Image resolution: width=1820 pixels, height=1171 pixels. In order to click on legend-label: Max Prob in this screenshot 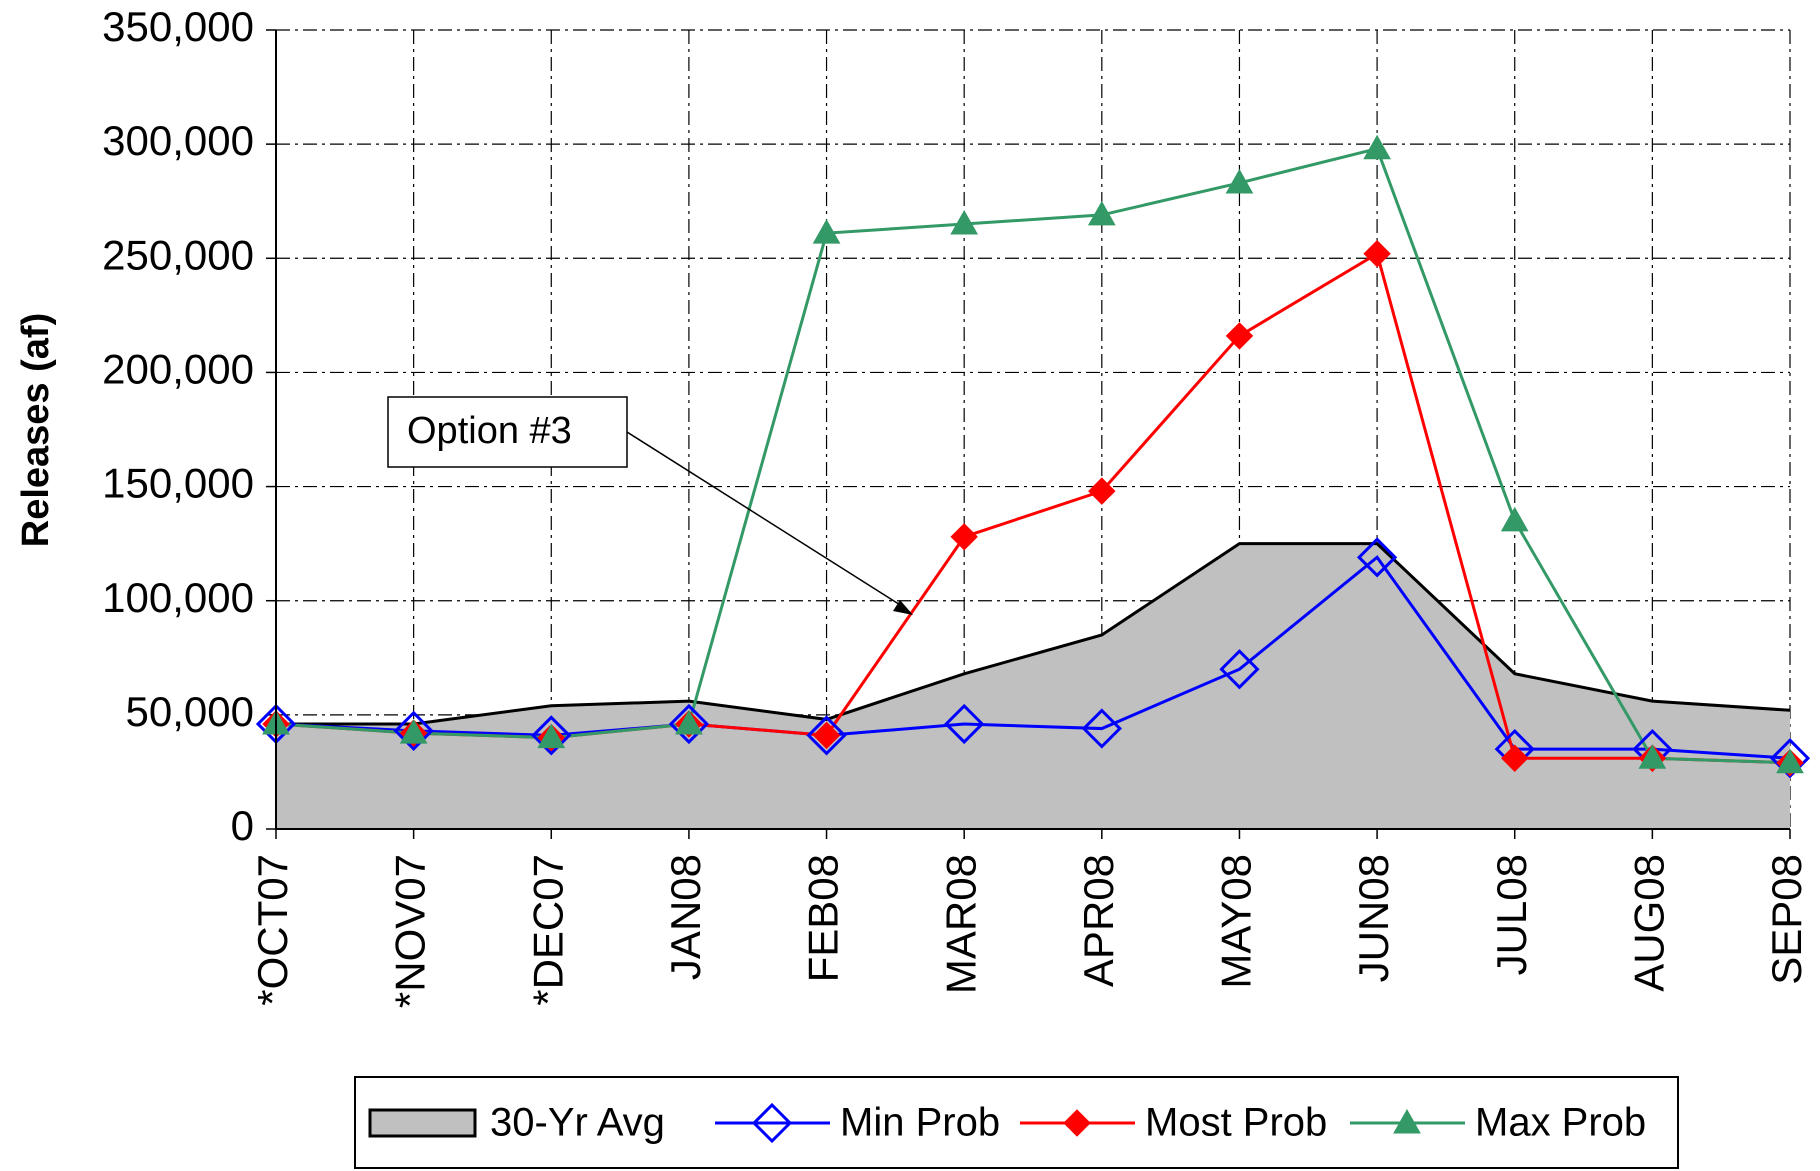, I will do `click(1560, 1123)`.